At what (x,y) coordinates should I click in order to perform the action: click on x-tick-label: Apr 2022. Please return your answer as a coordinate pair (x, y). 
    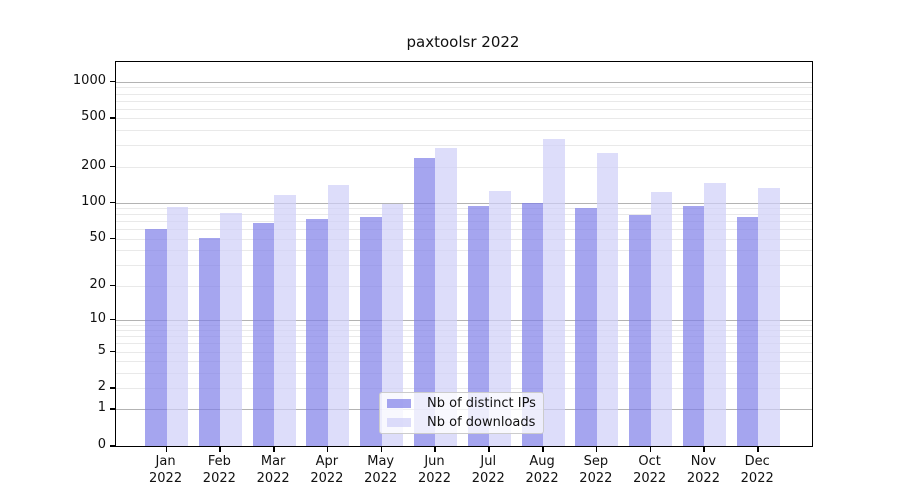
    Looking at the image, I should click on (327, 470).